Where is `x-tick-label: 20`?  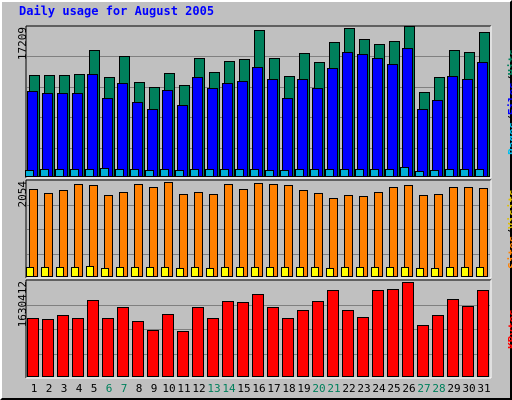 x-tick-label: 20 is located at coordinates (318, 388).